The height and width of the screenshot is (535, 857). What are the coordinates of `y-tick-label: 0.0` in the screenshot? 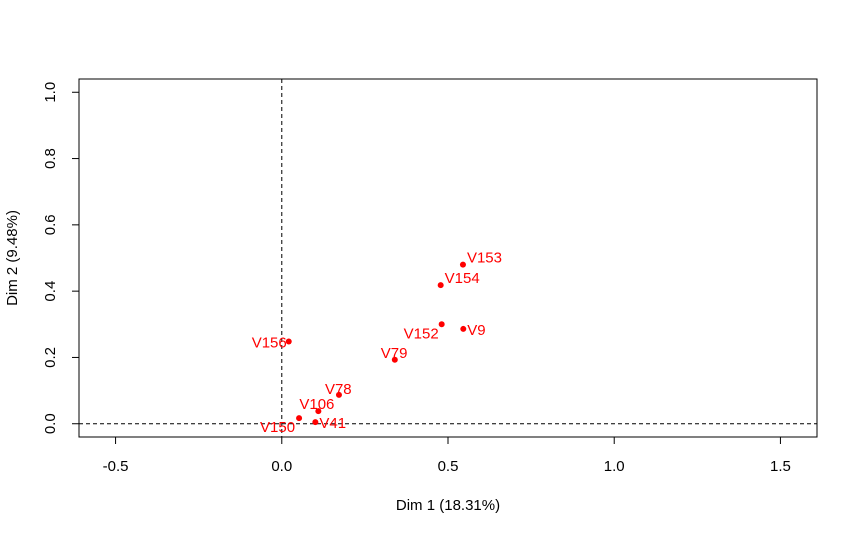 It's located at (50, 423).